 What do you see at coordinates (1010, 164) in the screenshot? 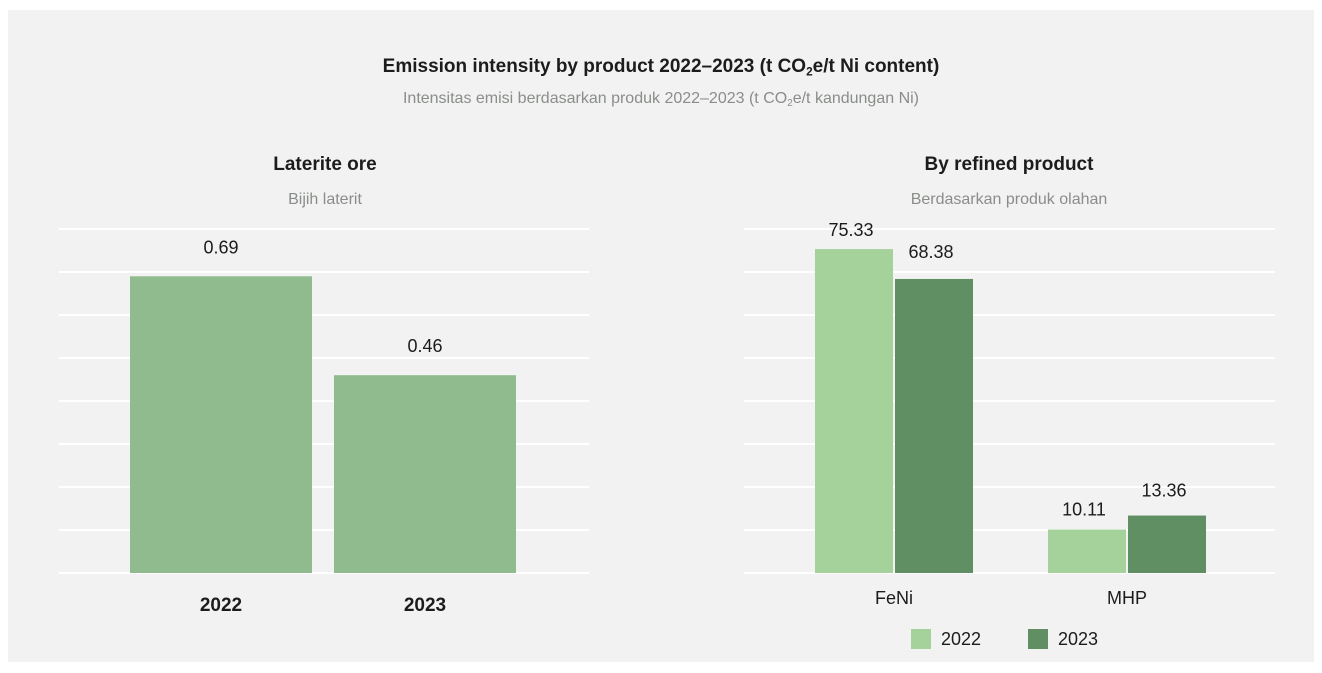
I see `panel-title: By refined product` at bounding box center [1010, 164].